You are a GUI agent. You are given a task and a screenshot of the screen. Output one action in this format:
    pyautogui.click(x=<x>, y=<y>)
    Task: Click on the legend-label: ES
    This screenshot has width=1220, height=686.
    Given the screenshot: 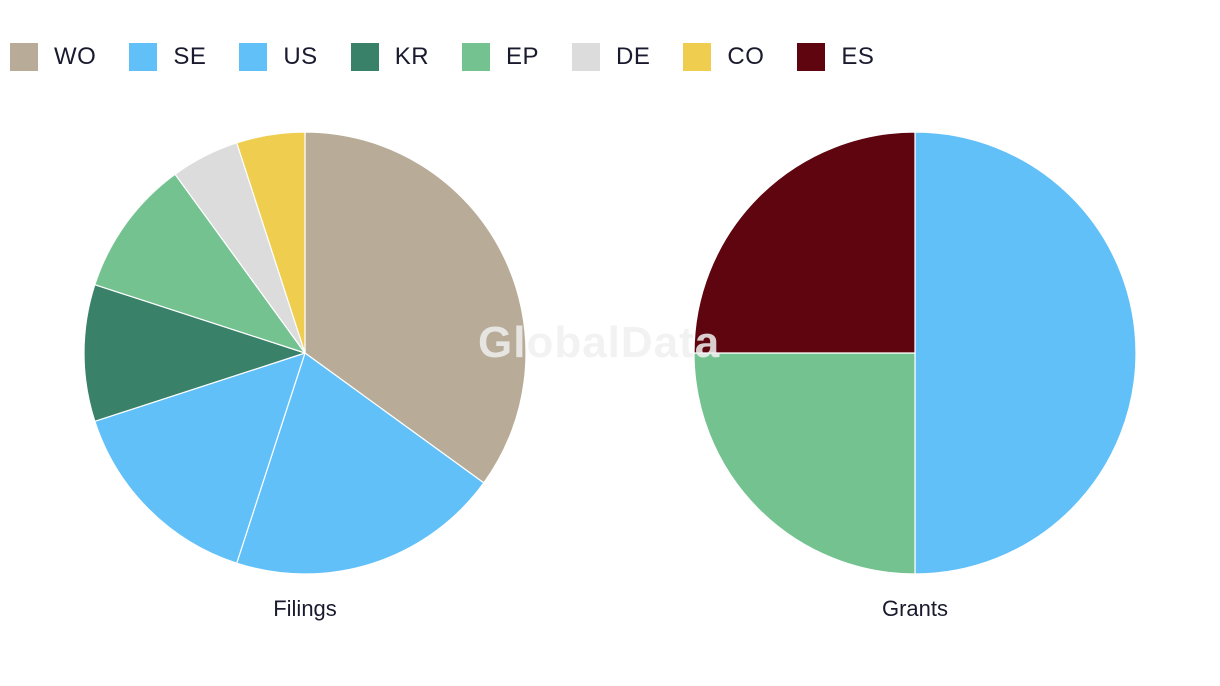 What is the action you would take?
    pyautogui.click(x=858, y=56)
    